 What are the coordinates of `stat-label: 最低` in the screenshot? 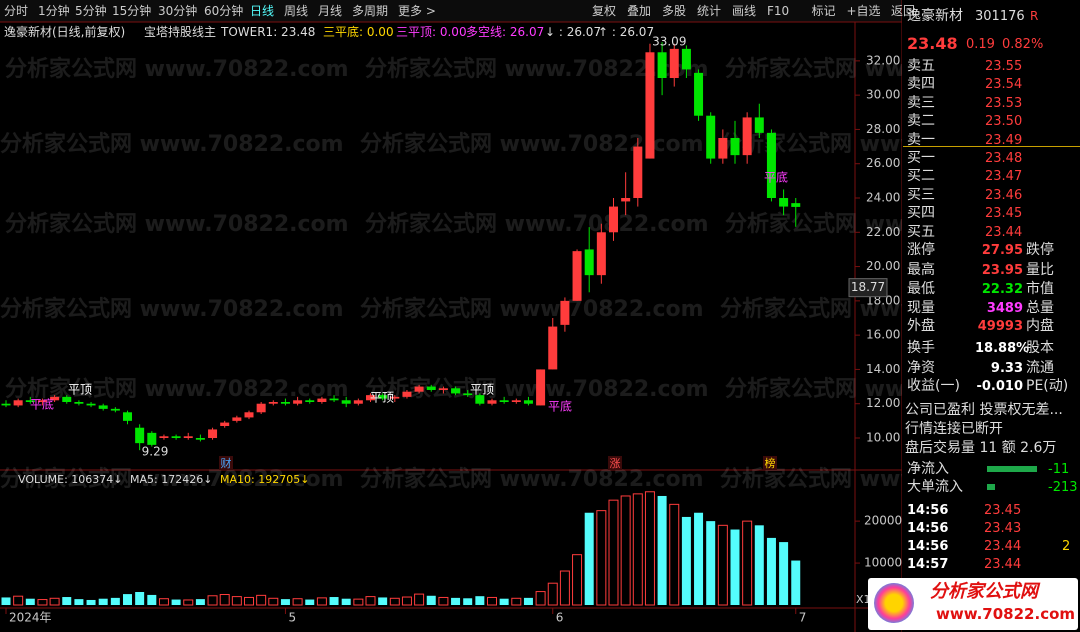 It's located at (921, 289).